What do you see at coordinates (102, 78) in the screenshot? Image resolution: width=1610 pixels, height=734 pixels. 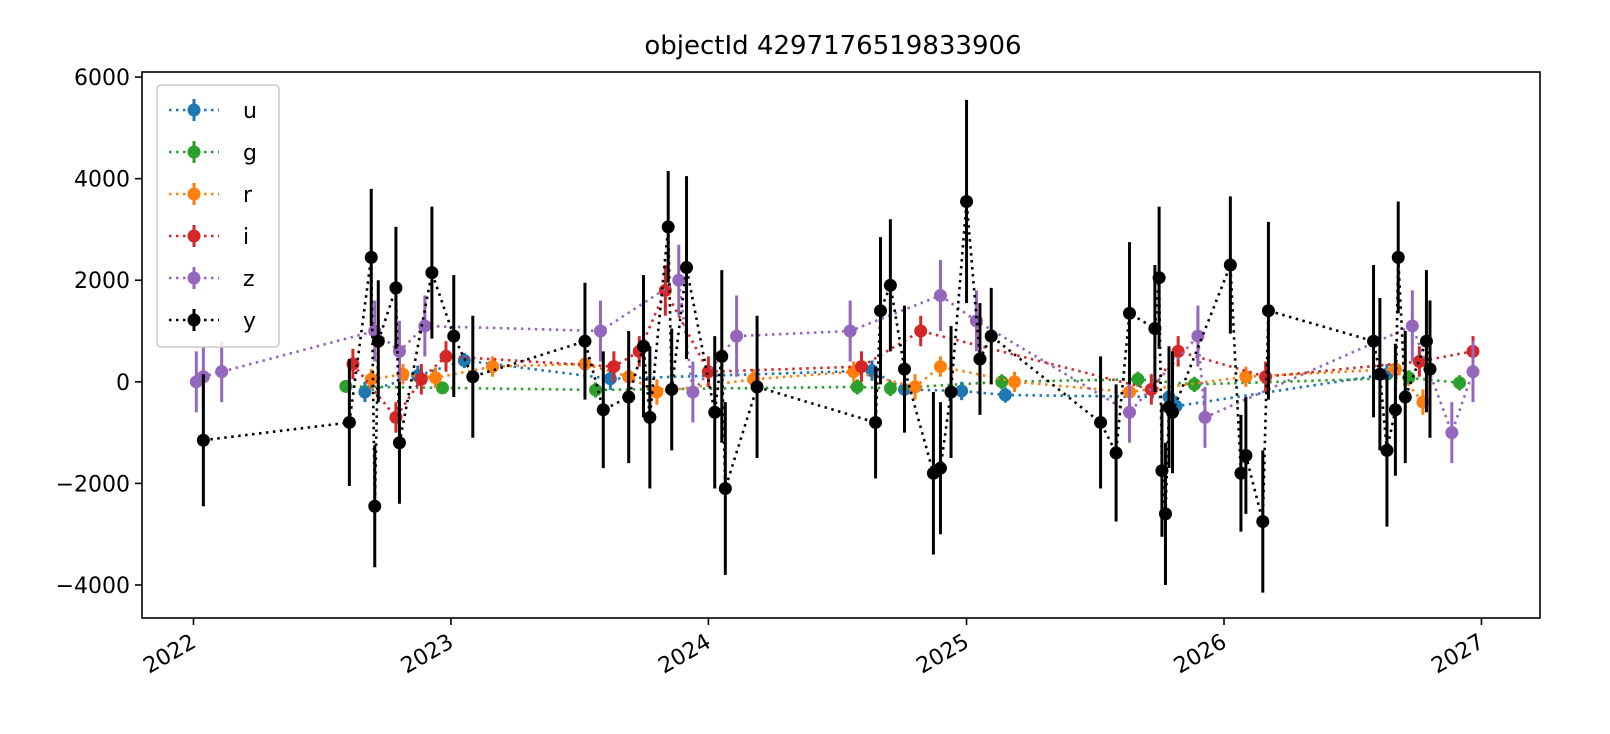 I see `y-tick-label-0: 6000` at bounding box center [102, 78].